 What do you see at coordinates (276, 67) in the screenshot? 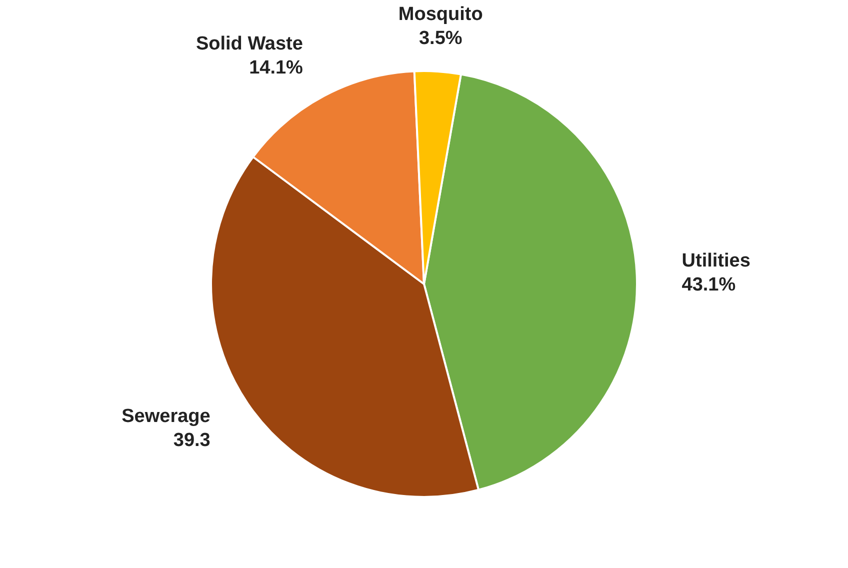
I see `data-label: 14.1%` at bounding box center [276, 67].